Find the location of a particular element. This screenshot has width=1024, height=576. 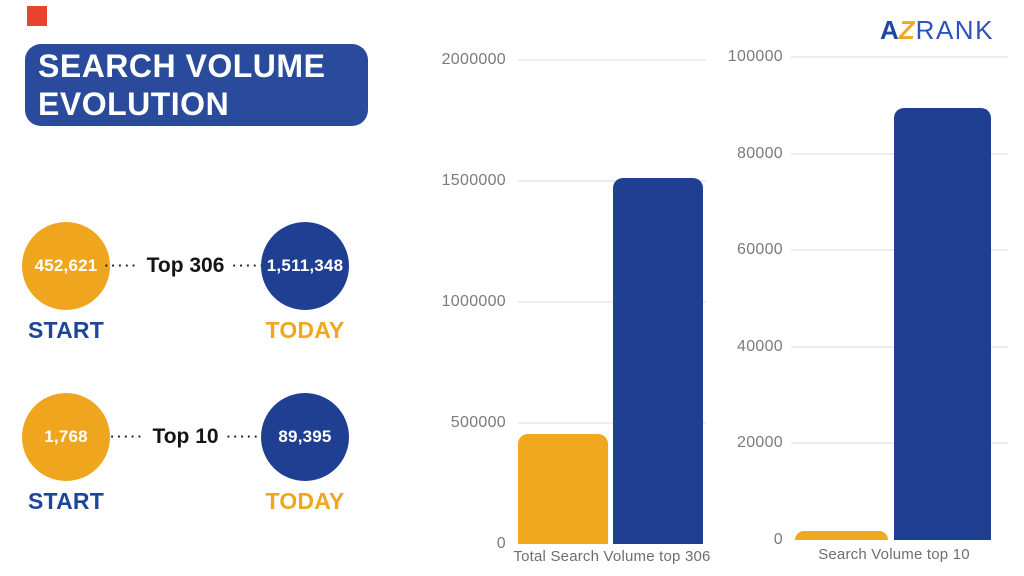

slide-title-line2: EVOLUTION is located at coordinates (134, 104).